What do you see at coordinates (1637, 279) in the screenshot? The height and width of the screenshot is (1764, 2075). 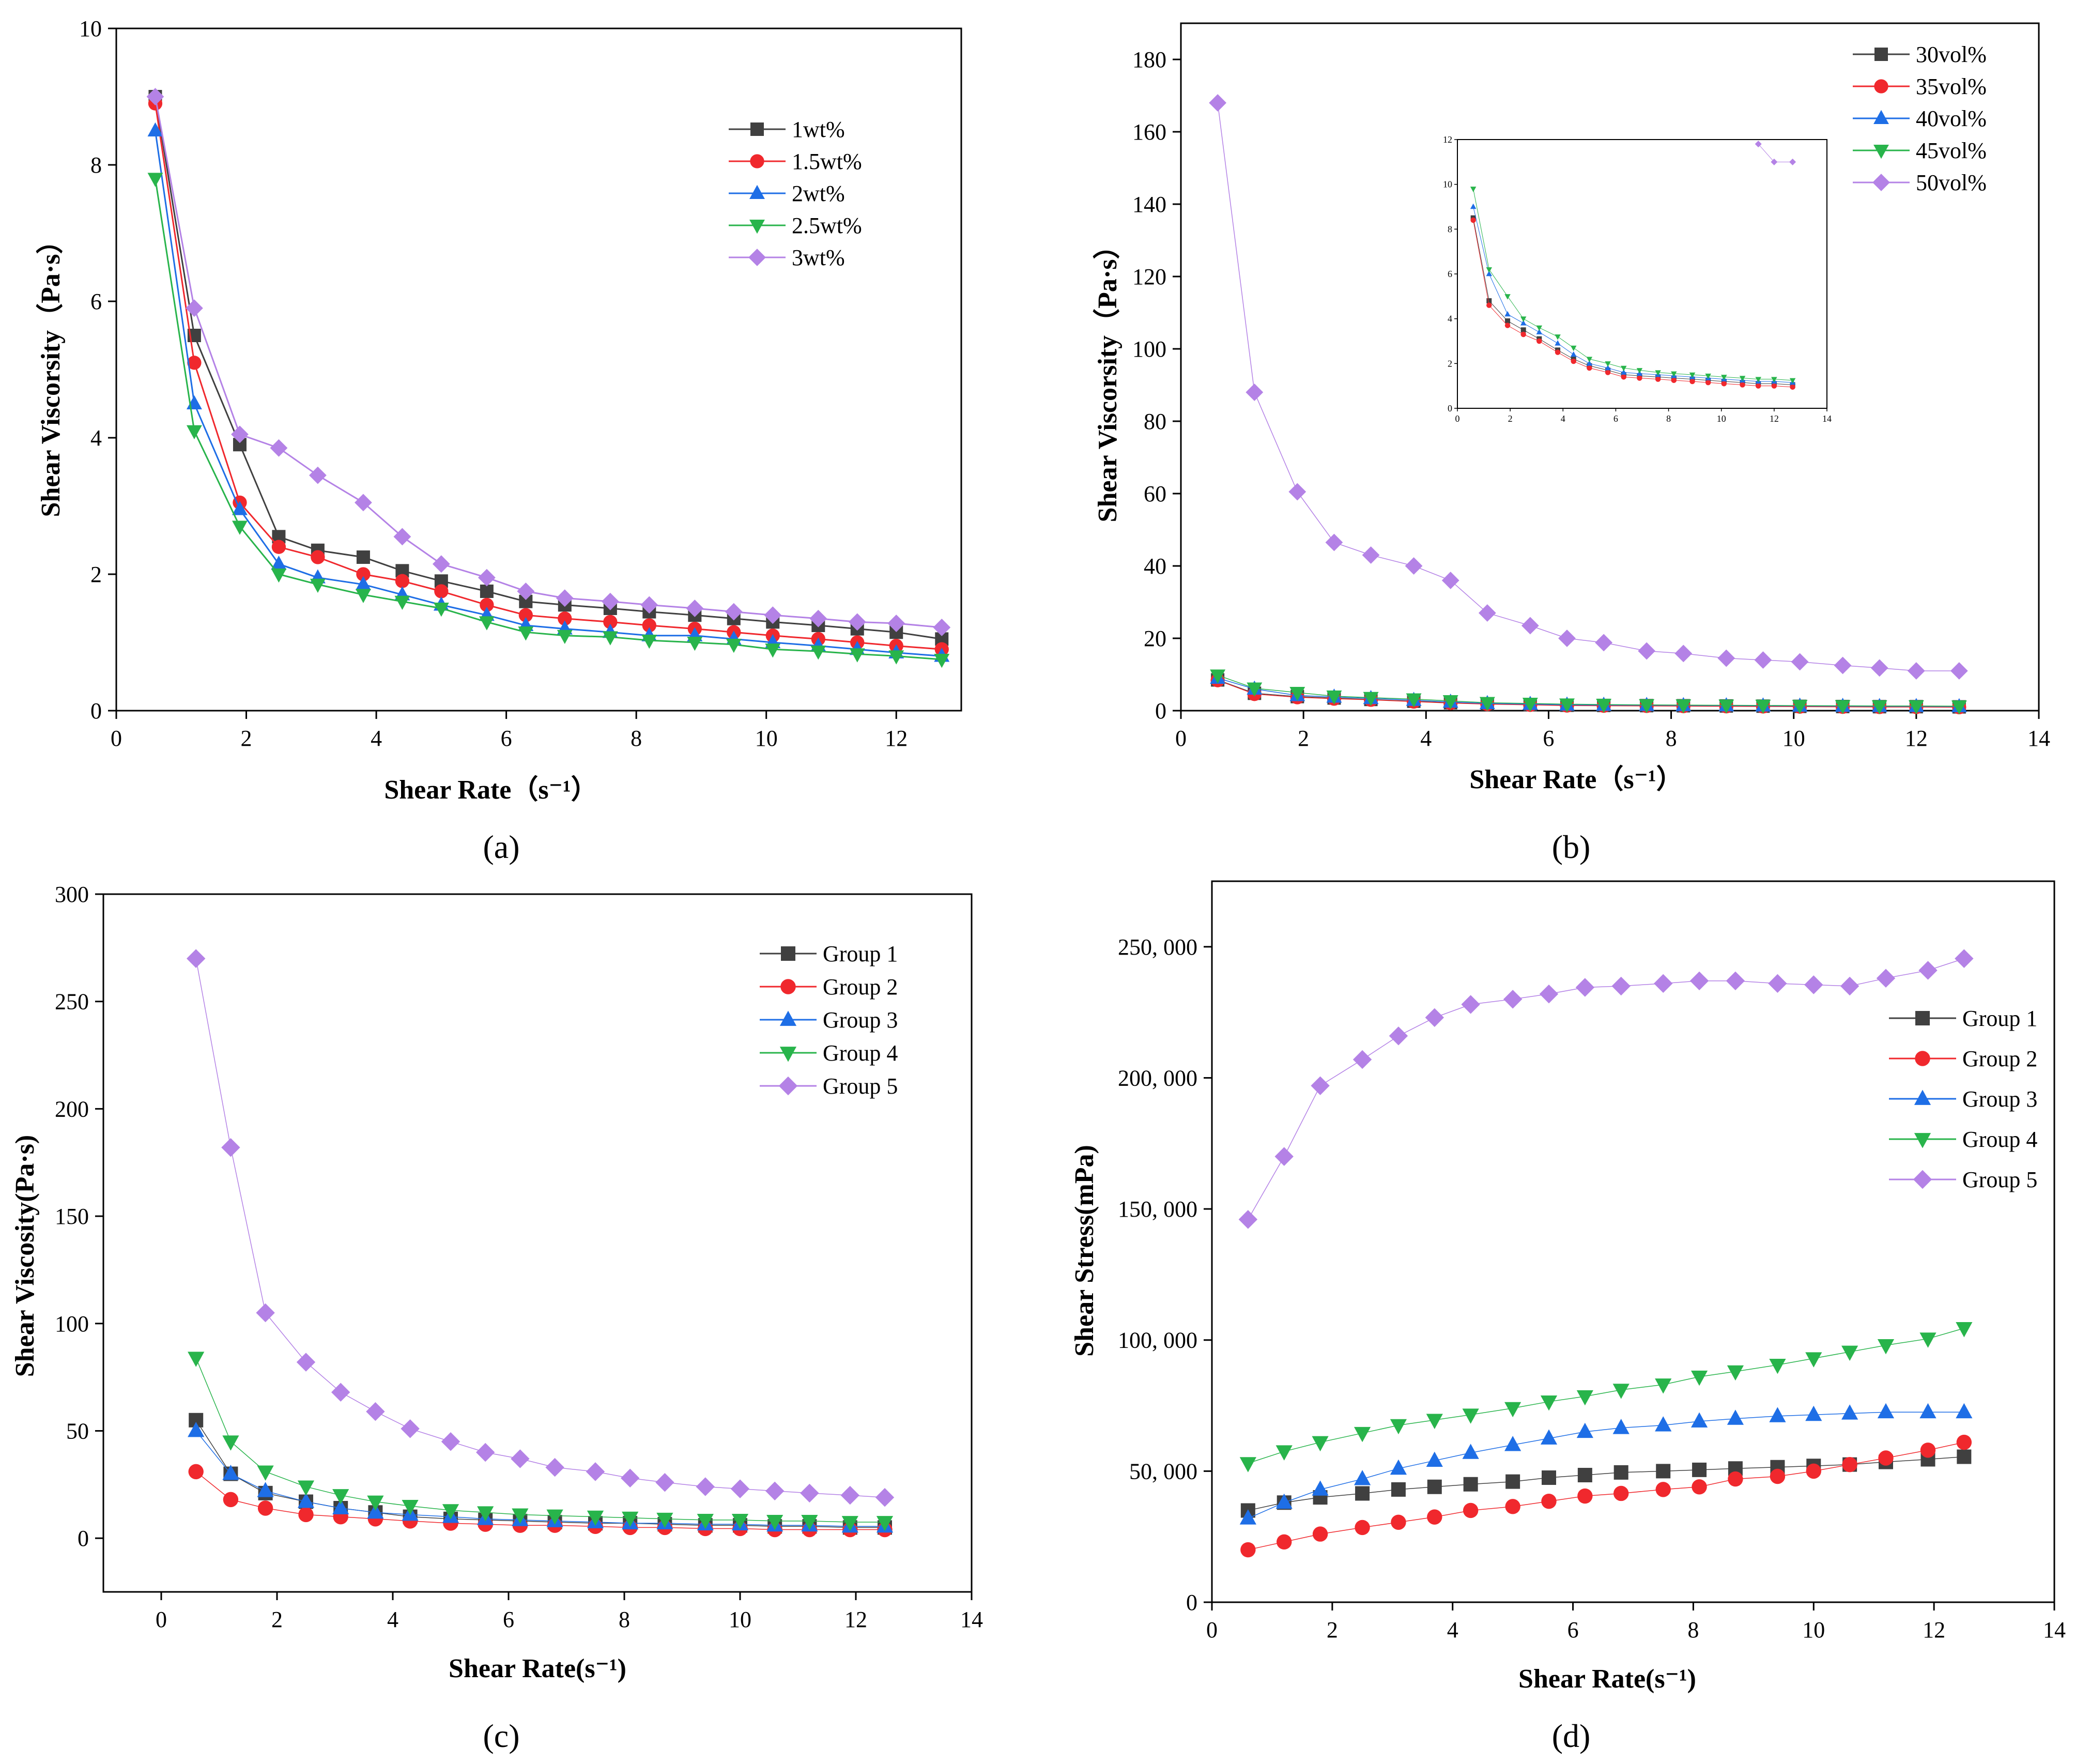 I see `panel-b-inset: 0 2 4 6 8 10 12 14 0 2 4 6 8 10 12` at bounding box center [1637, 279].